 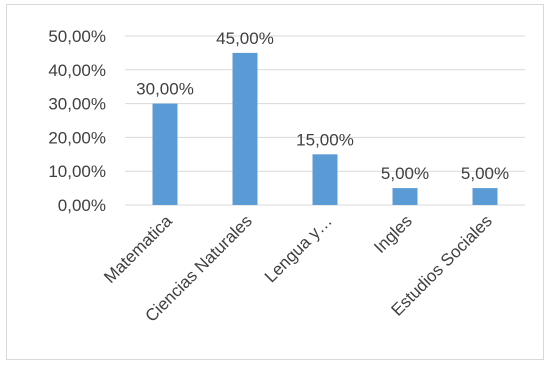 I want to click on x-category-label: Ingles, so click(x=393, y=234).